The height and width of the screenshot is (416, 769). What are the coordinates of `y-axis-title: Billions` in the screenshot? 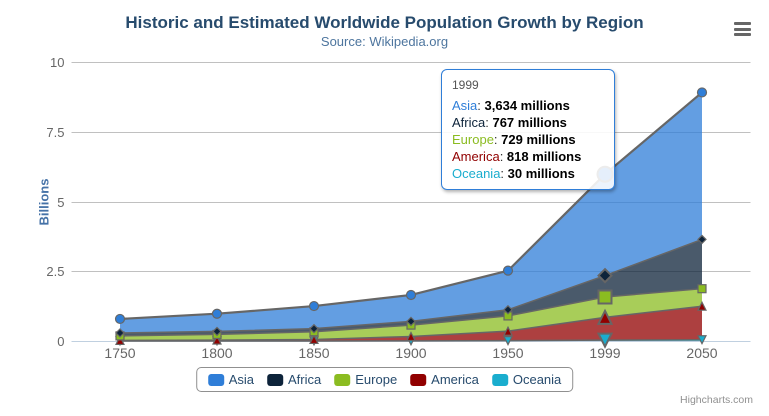 It's located at (44, 202).